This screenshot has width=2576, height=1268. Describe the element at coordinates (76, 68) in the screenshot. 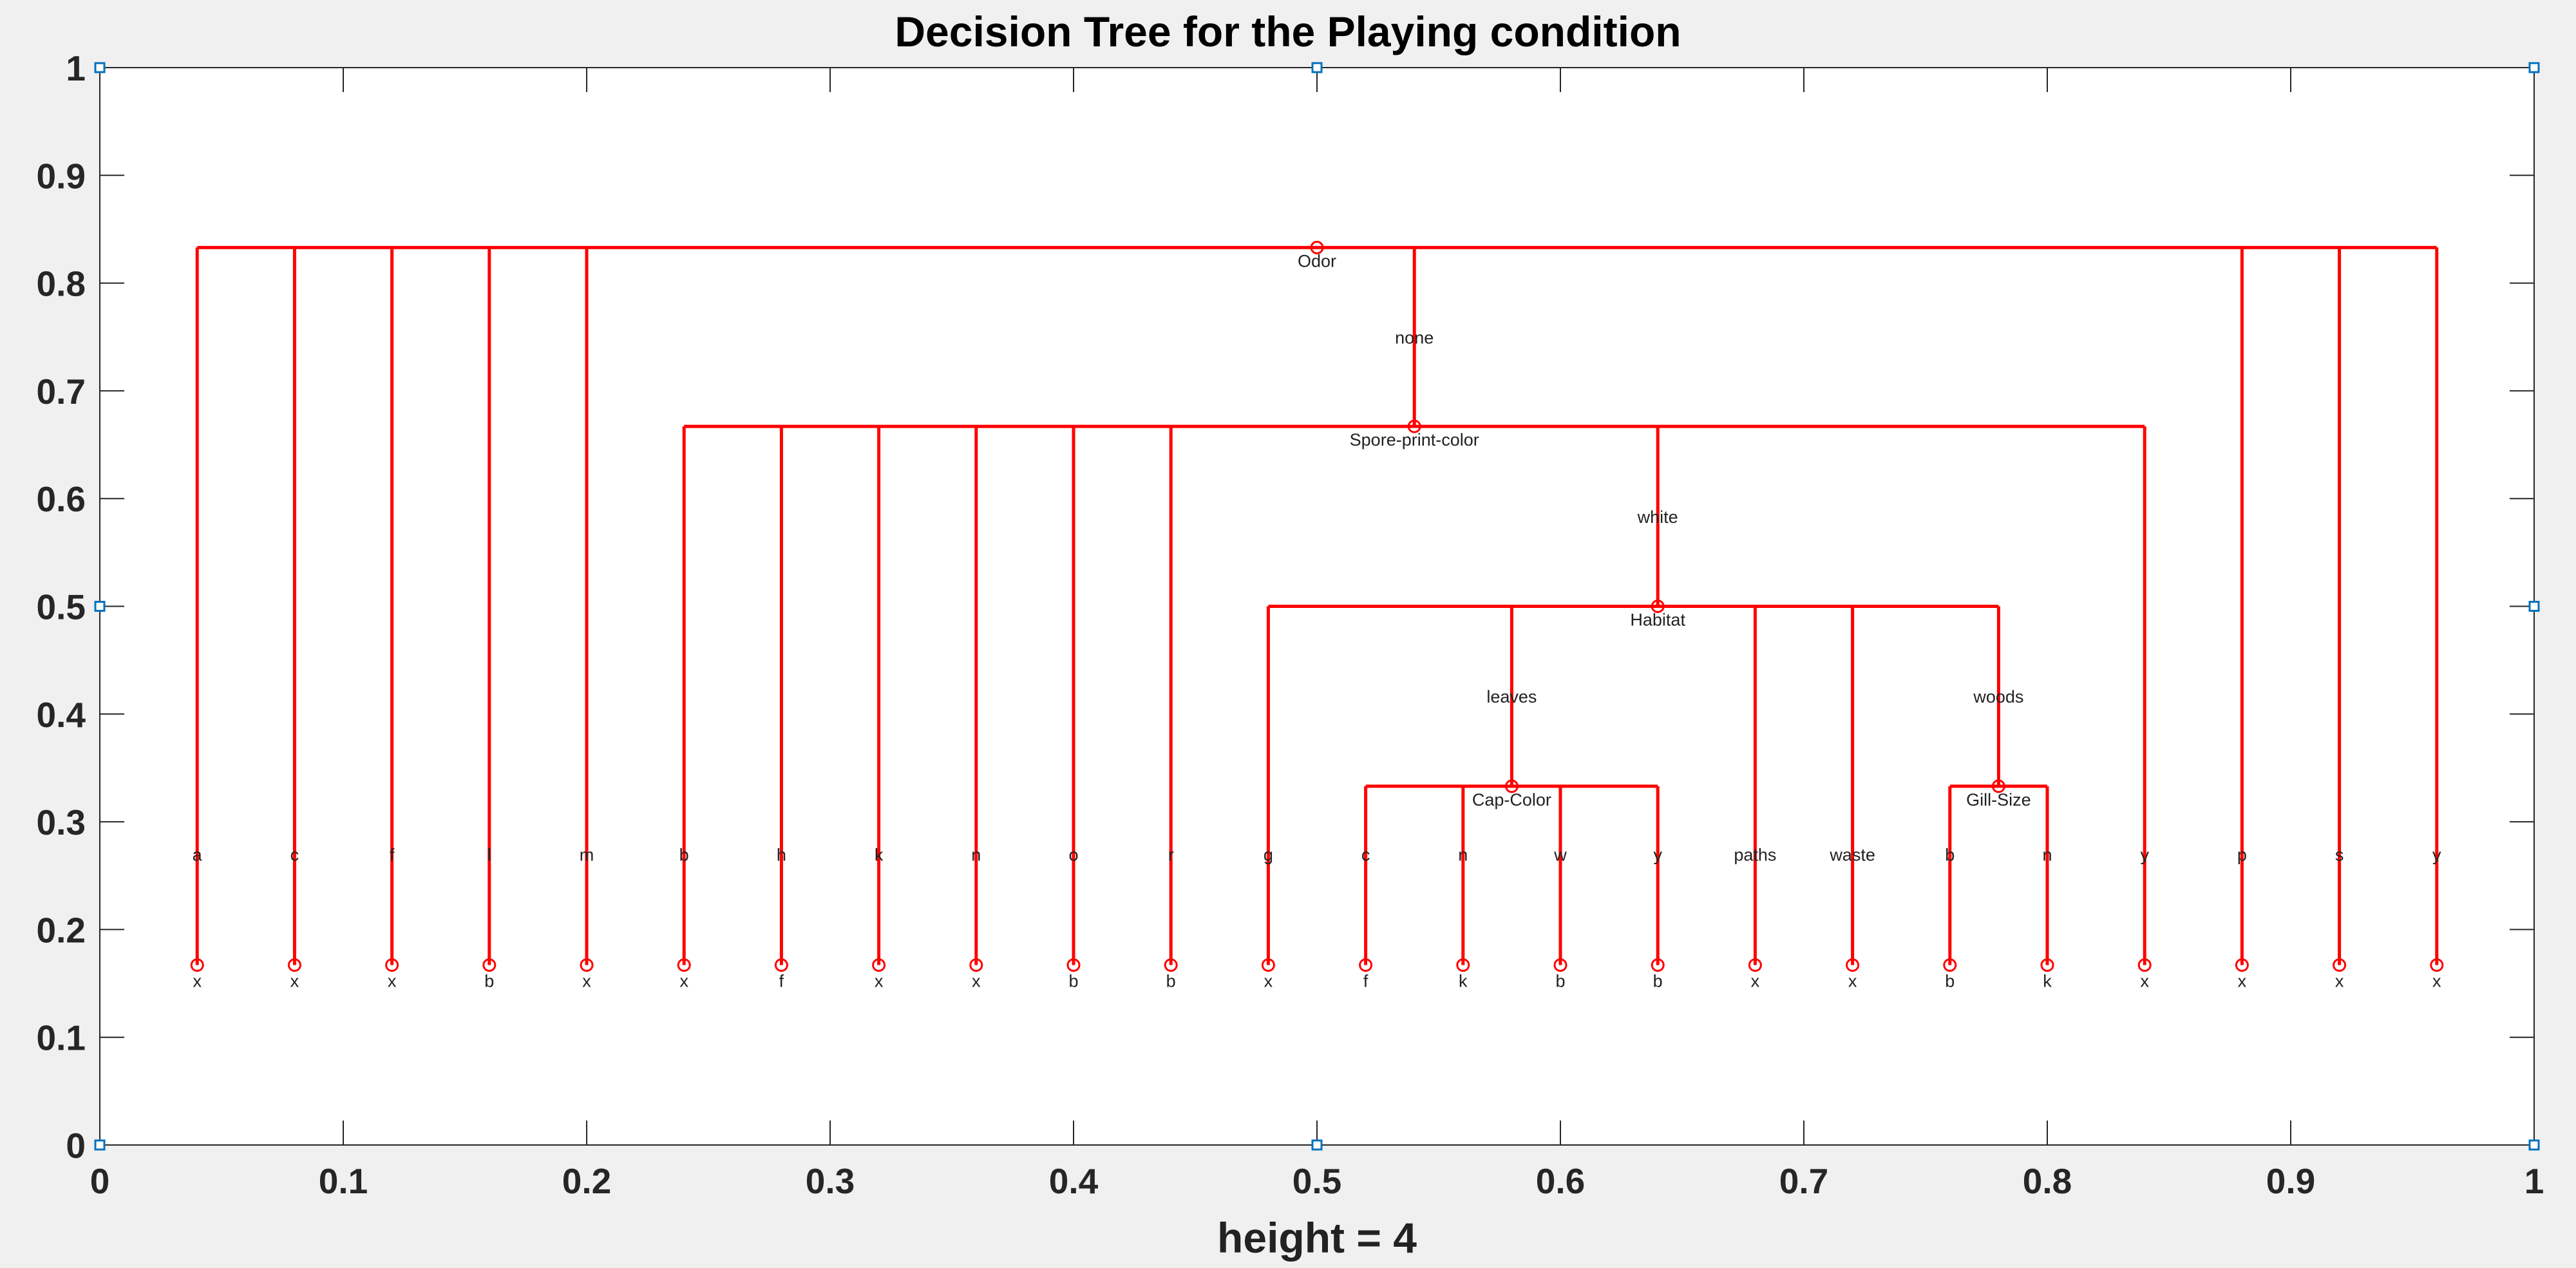

I see `y-tick-label: 1` at that location.